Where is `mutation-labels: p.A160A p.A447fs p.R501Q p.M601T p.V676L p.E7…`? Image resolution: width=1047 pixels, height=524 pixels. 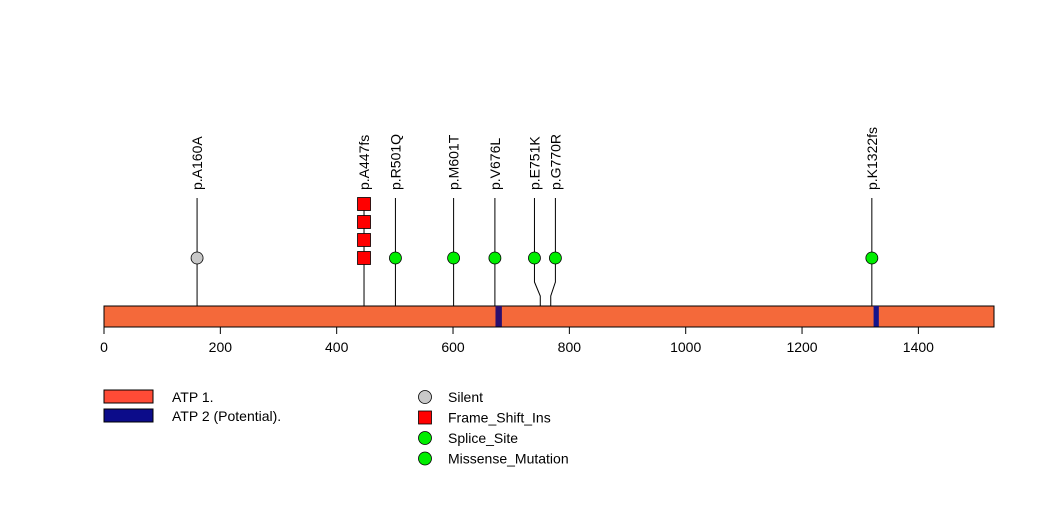
mutation-labels: p.A160A p.A447fs p.R501Q p.M601T p.V676L p.E7… is located at coordinates (534, 158).